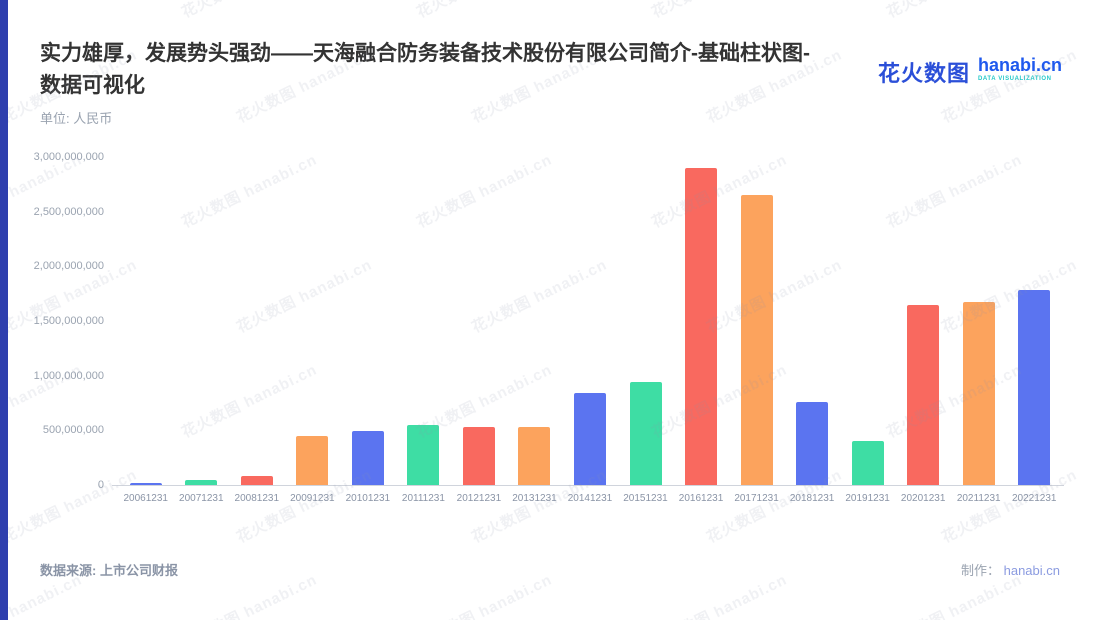 The height and width of the screenshot is (620, 1100). What do you see at coordinates (1014, 79) in the screenshot?
I see `logo-tagline: DATA VISUALIZATION` at bounding box center [1014, 79].